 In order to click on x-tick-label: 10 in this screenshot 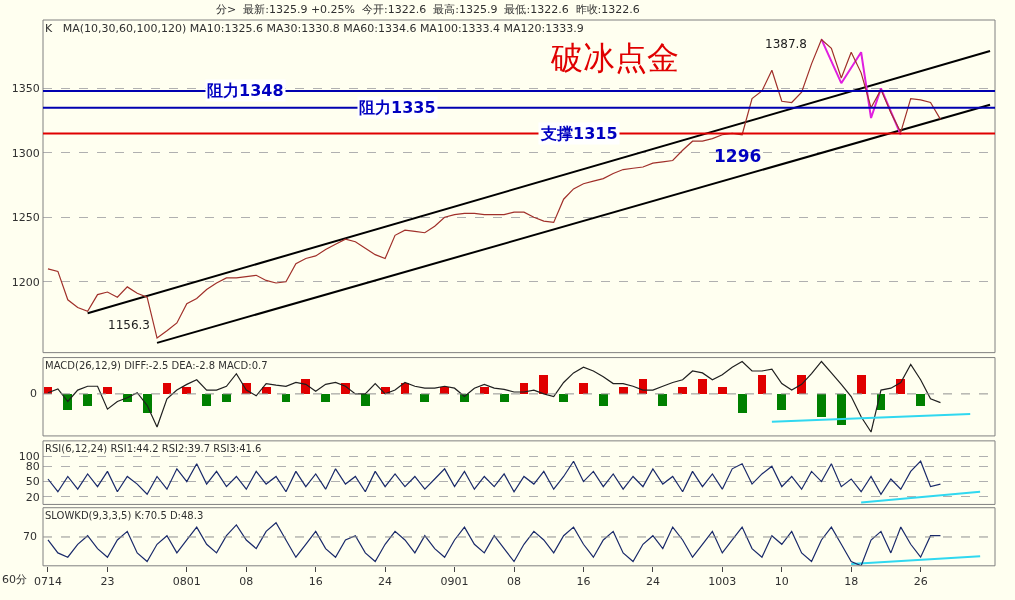, I will do `click(781, 582)`.